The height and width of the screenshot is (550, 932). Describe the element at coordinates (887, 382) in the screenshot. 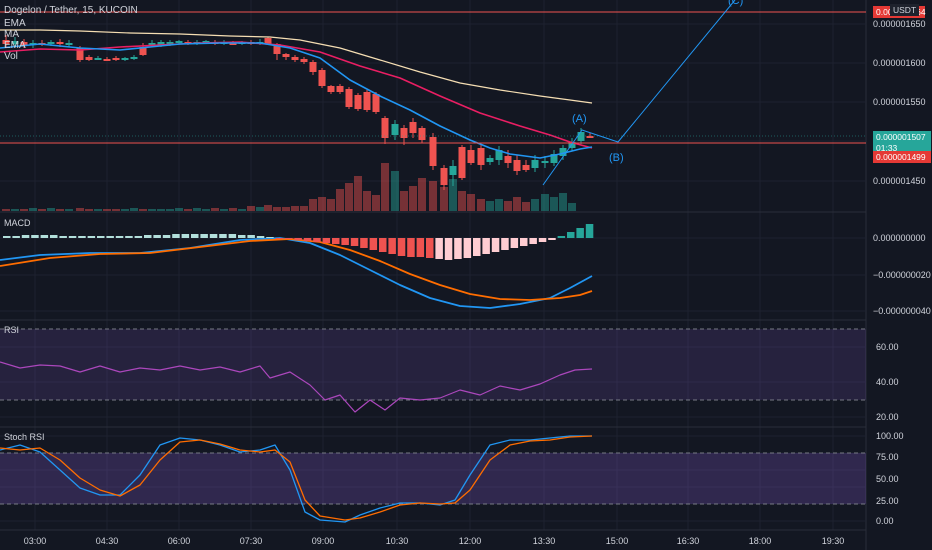

I see `rsi-tick-label: 40.00` at that location.